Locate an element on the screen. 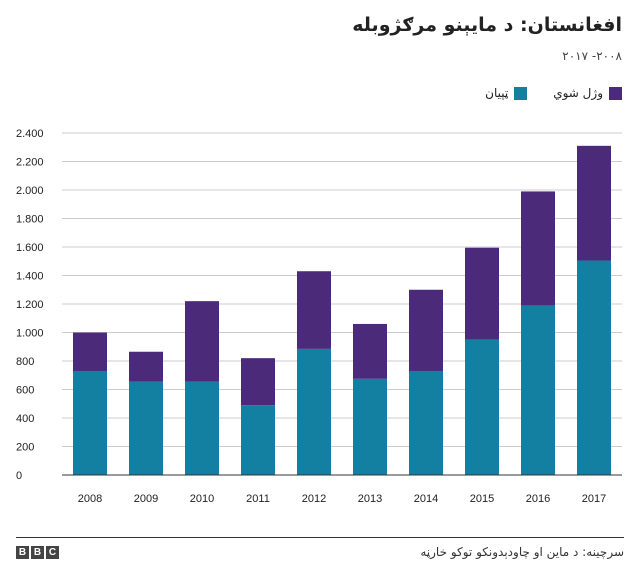 The width and height of the screenshot is (640, 582). y-tick-label: 200 is located at coordinates (25, 448).